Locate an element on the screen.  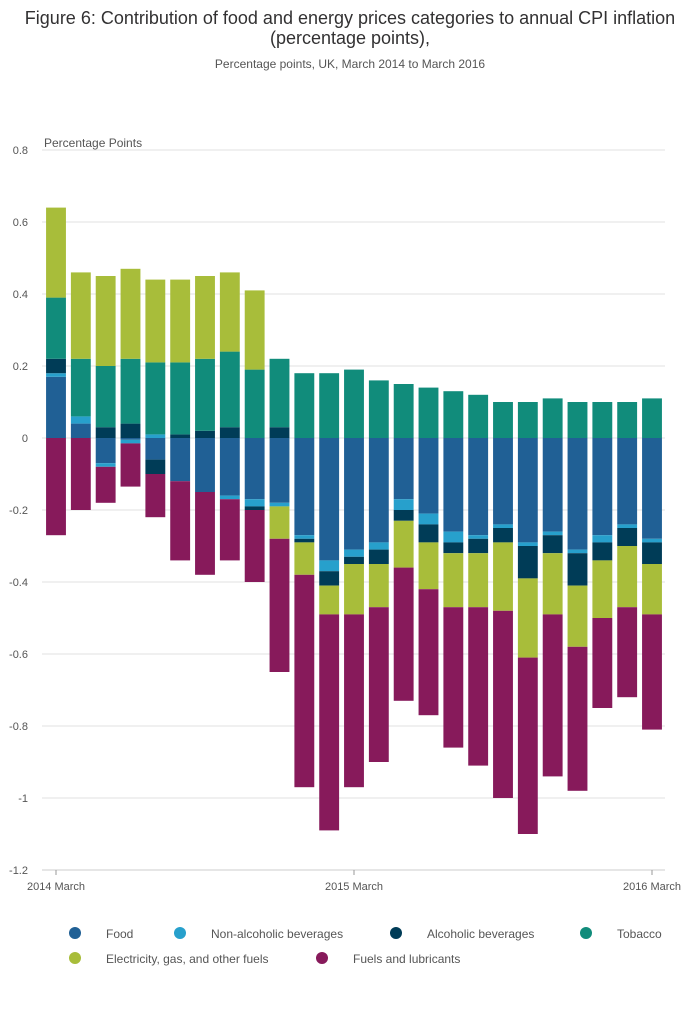
legend-label: Tobacco is located at coordinates (639, 934).